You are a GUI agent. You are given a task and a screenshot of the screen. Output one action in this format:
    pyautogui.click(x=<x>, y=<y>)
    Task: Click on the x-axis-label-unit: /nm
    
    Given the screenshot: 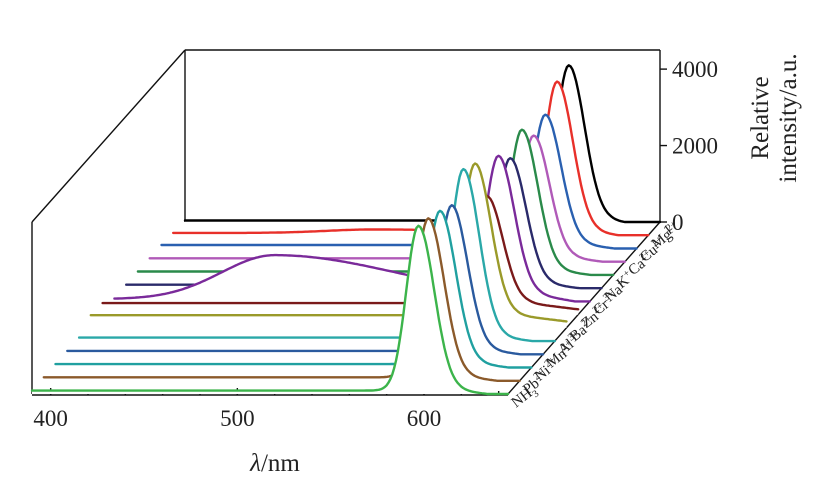 What is the action you would take?
    pyautogui.click(x=280, y=463)
    